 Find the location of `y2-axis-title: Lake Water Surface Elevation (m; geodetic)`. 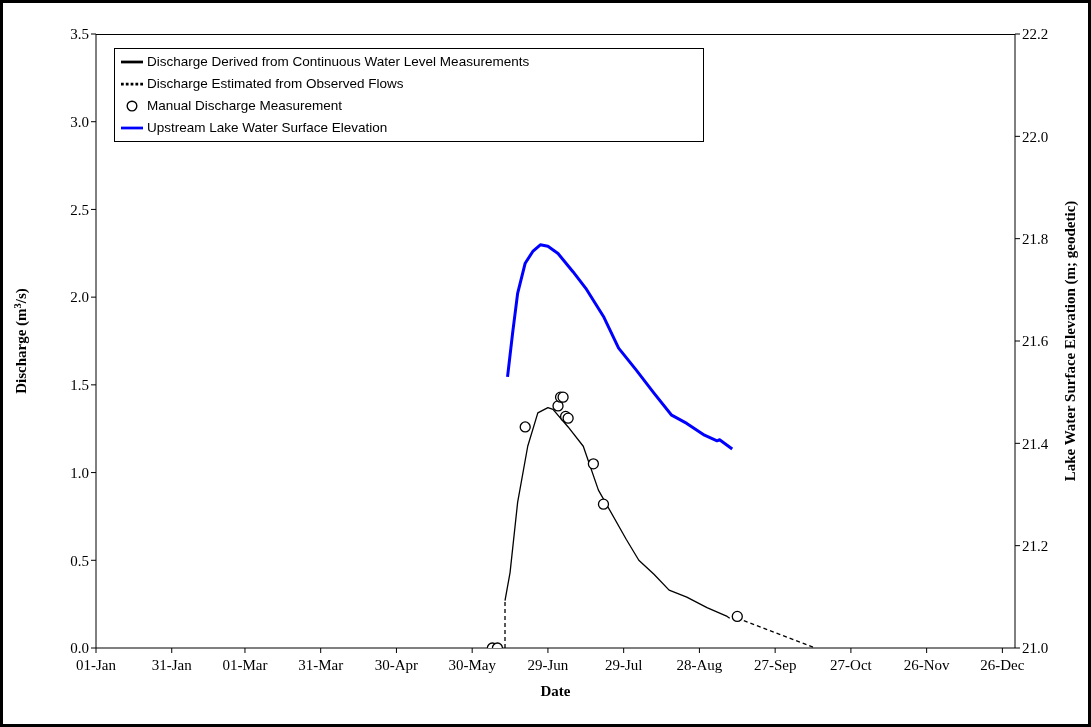

y2-axis-title: Lake Water Surface Elevation (m; geodetic) is located at coordinates (1070, 341).